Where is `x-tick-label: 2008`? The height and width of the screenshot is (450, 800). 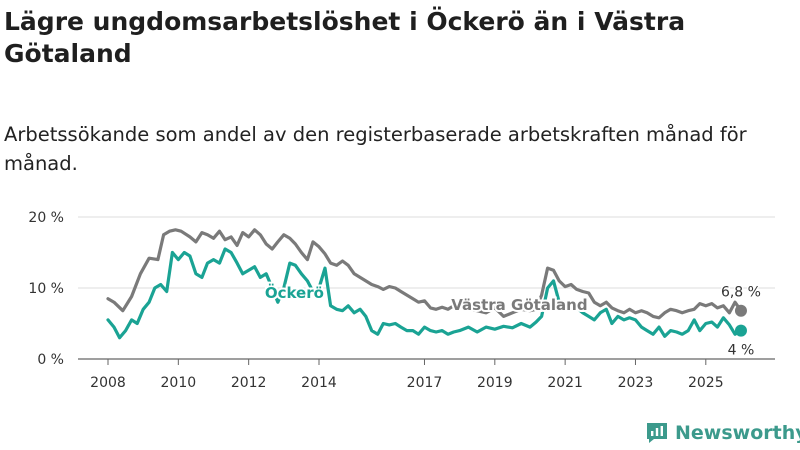 x-tick-label: 2008 is located at coordinates (108, 383).